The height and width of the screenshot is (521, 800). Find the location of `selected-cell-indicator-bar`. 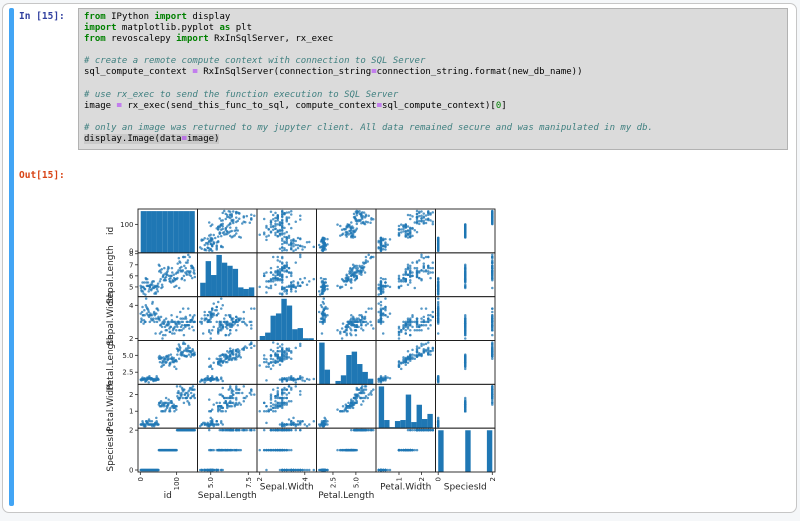

selected-cell-indicator-bar is located at coordinates (11, 257).